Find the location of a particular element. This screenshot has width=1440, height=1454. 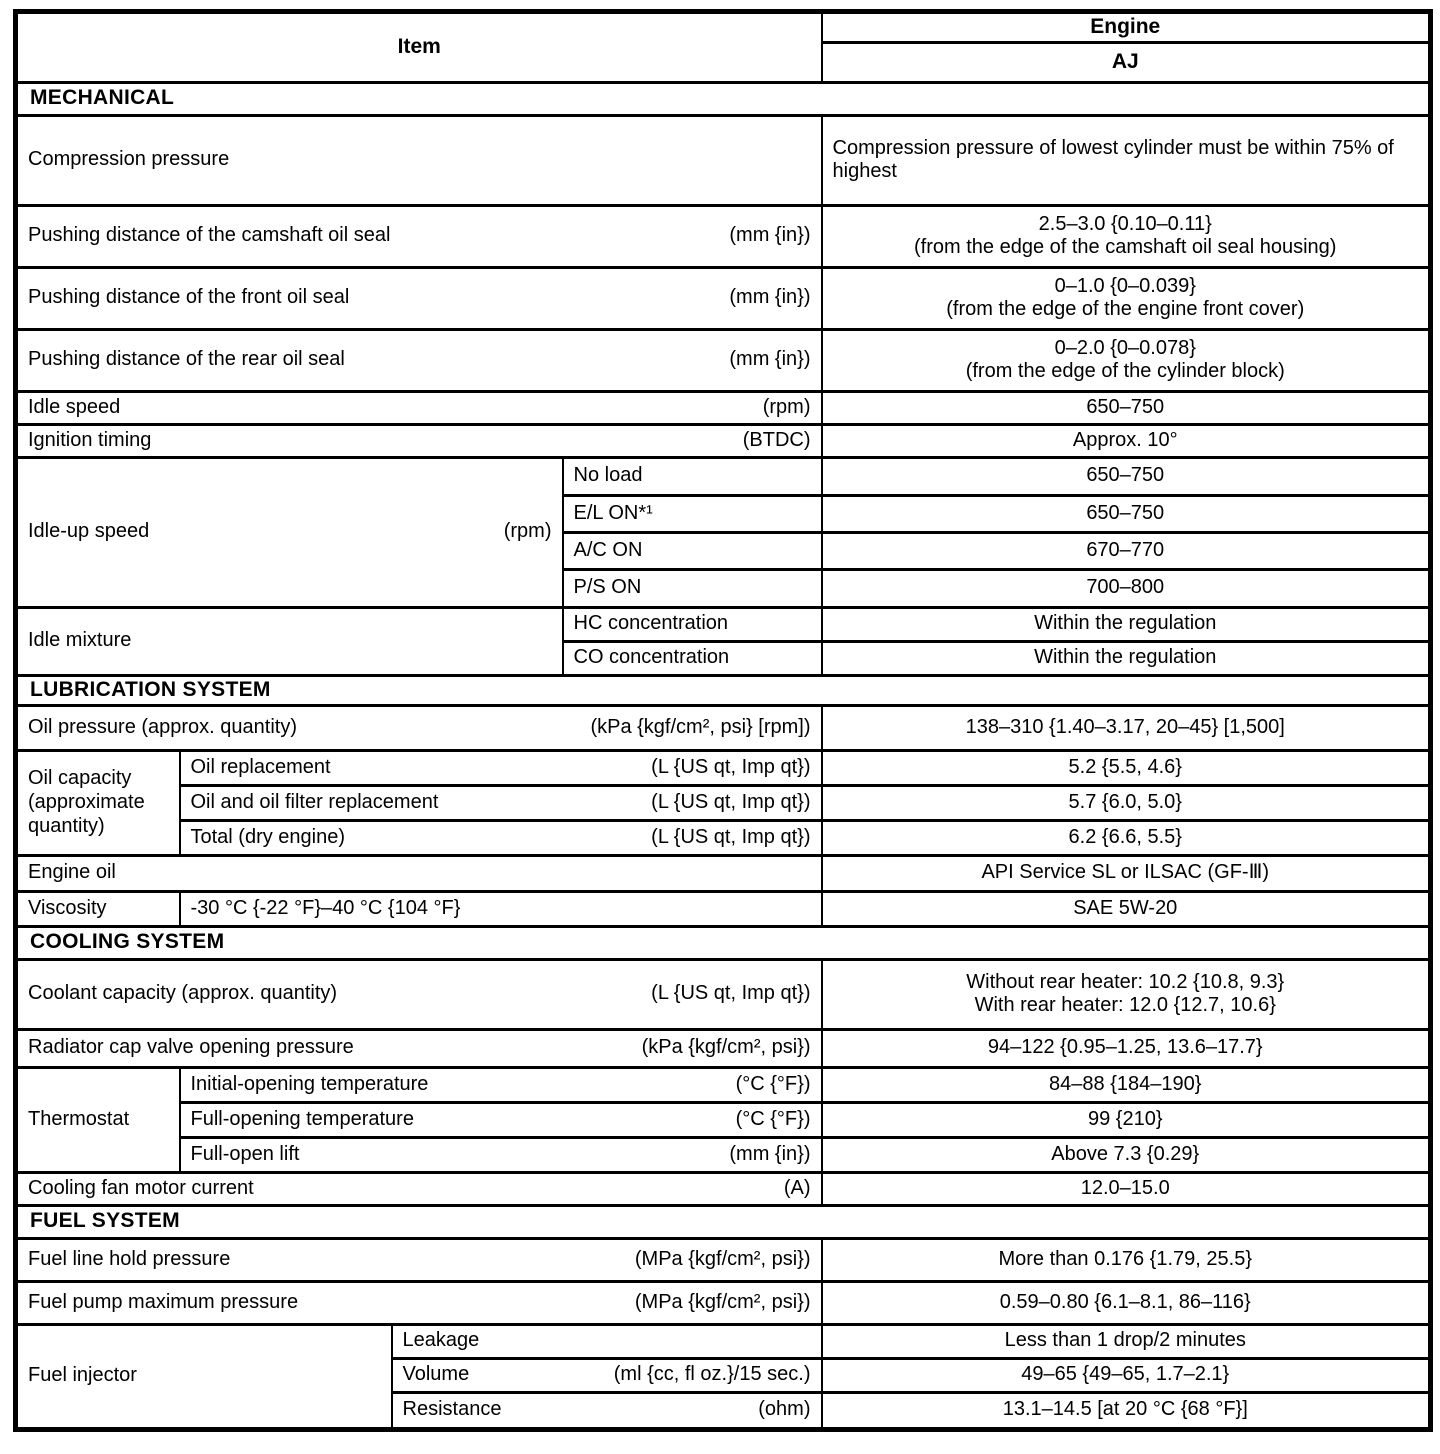

row-value: 6.2 {6.6, 5.5} is located at coordinates (1126, 837).